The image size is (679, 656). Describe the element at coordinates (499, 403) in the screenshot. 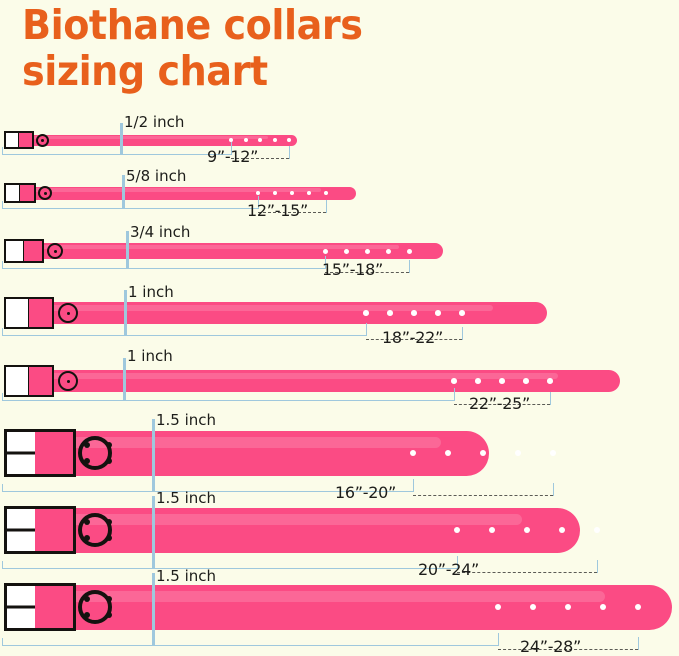

I see `length-range-label: 22”-25”` at that location.